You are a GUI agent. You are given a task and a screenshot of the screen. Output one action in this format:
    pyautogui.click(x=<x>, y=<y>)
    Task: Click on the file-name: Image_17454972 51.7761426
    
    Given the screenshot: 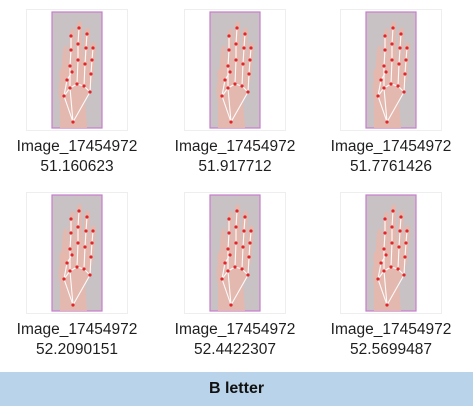 What is the action you would take?
    pyautogui.click(x=391, y=157)
    